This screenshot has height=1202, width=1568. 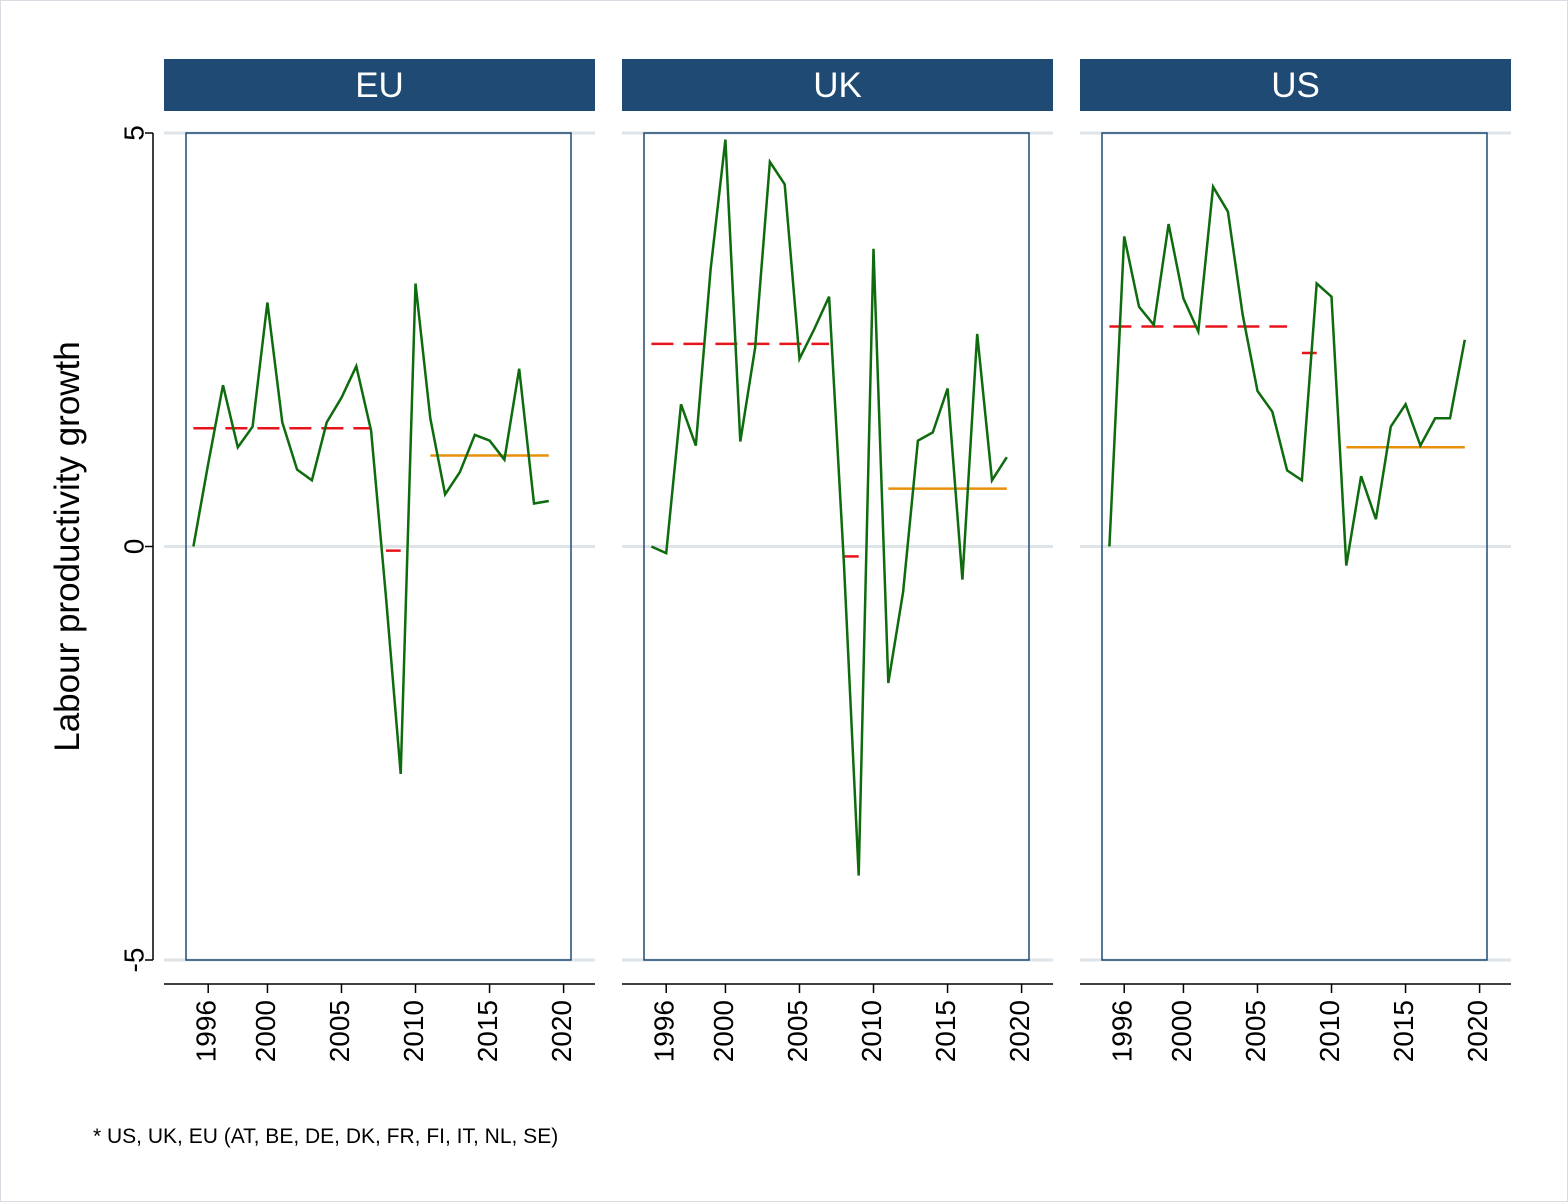 I want to click on panel-title: UK, so click(x=837, y=85).